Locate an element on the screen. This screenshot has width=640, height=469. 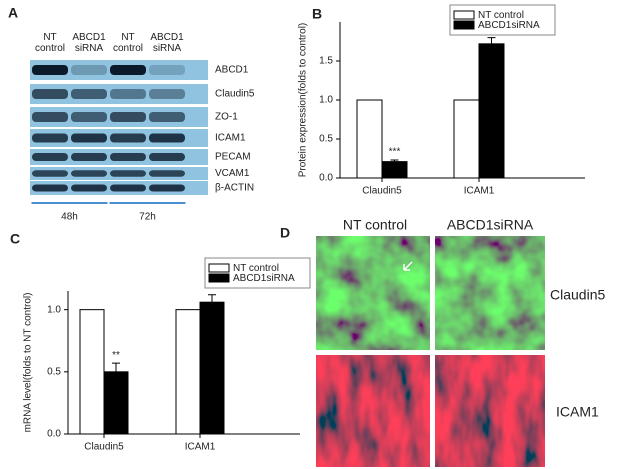
arrow is located at coordinates (408, 266).